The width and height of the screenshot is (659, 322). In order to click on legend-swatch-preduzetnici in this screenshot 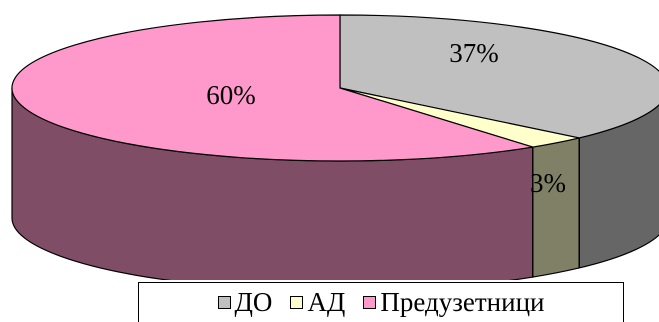, I will do `click(370, 302)`.